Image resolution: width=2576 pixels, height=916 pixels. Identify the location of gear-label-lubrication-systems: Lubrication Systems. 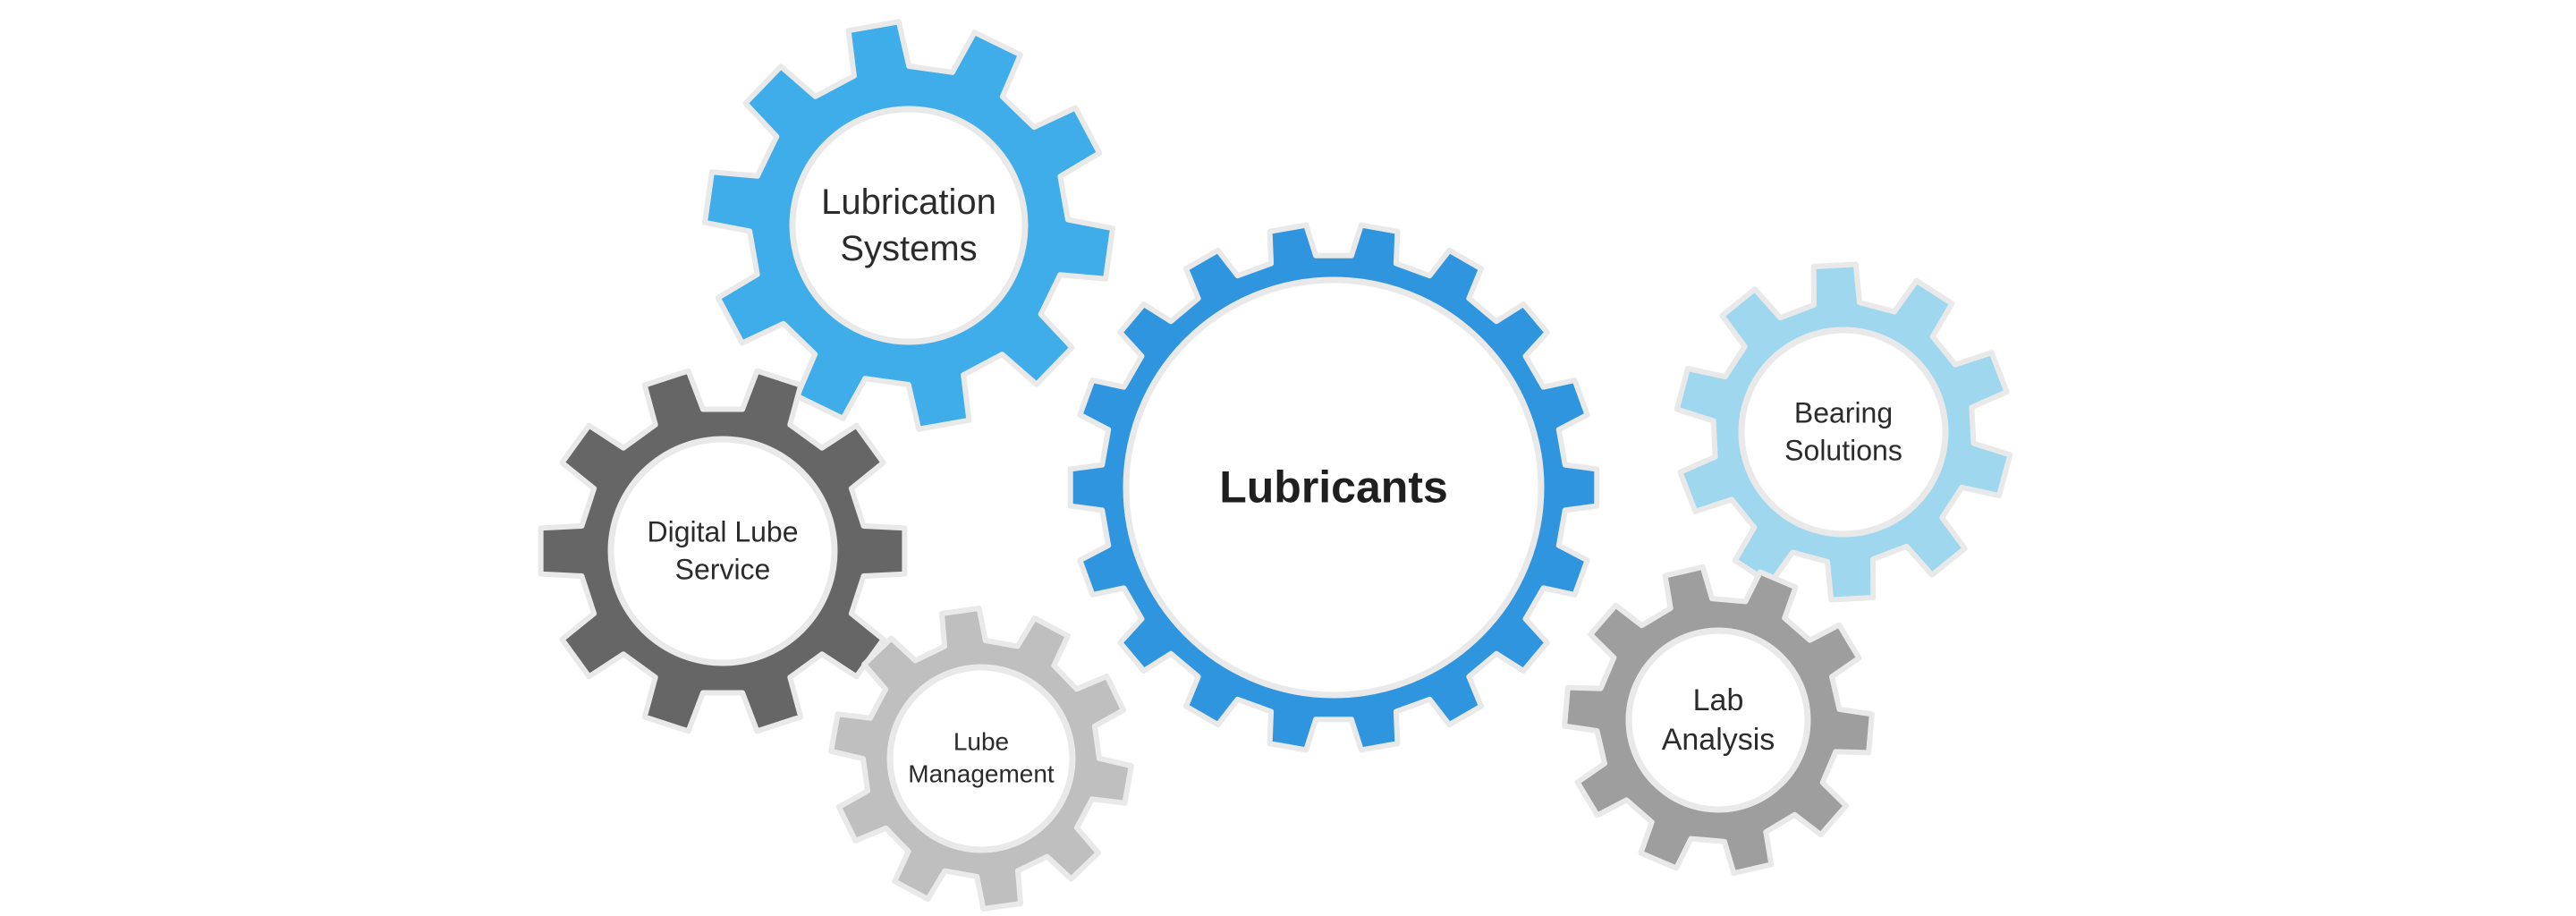
(908, 225).